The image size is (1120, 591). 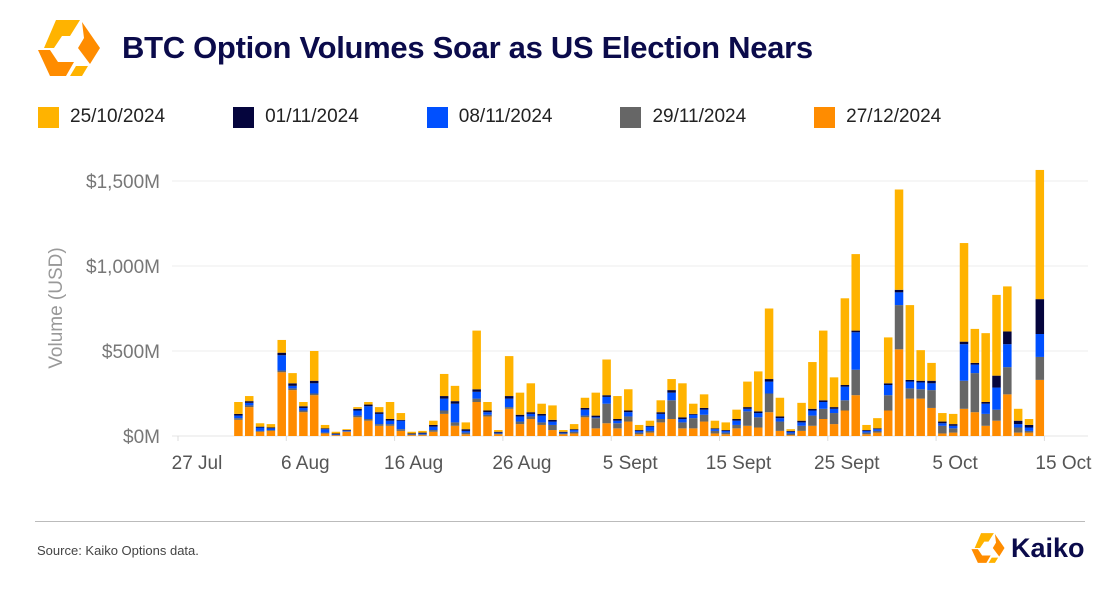 What do you see at coordinates (699, 116) in the screenshot?
I see `legend-label: 29/11/2024` at bounding box center [699, 116].